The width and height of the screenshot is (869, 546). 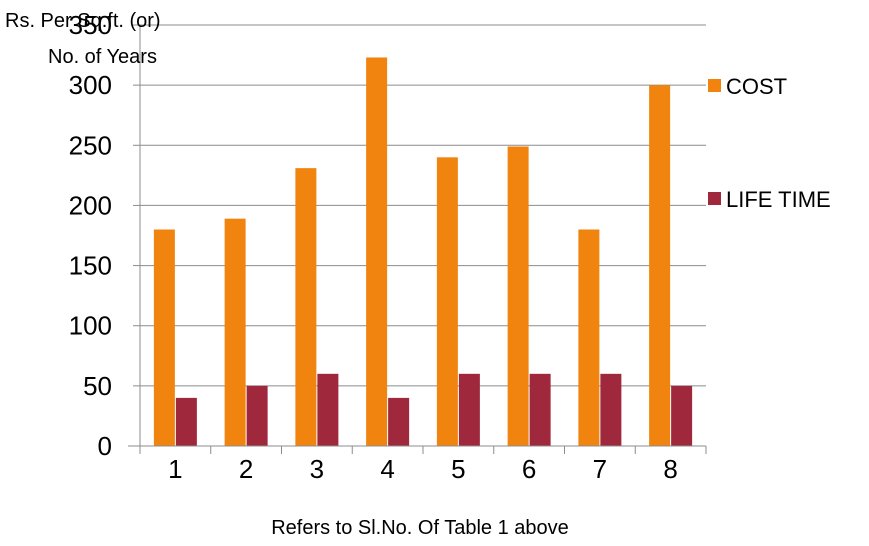 What do you see at coordinates (756, 86) in the screenshot?
I see `legend-label: COST` at bounding box center [756, 86].